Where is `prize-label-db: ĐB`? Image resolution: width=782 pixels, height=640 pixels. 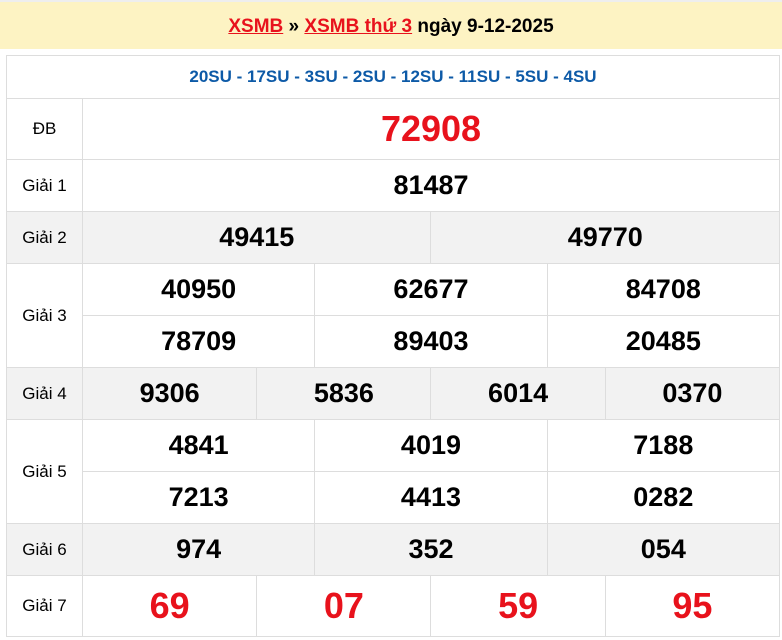 prize-label-db: ĐB is located at coordinates (44, 129).